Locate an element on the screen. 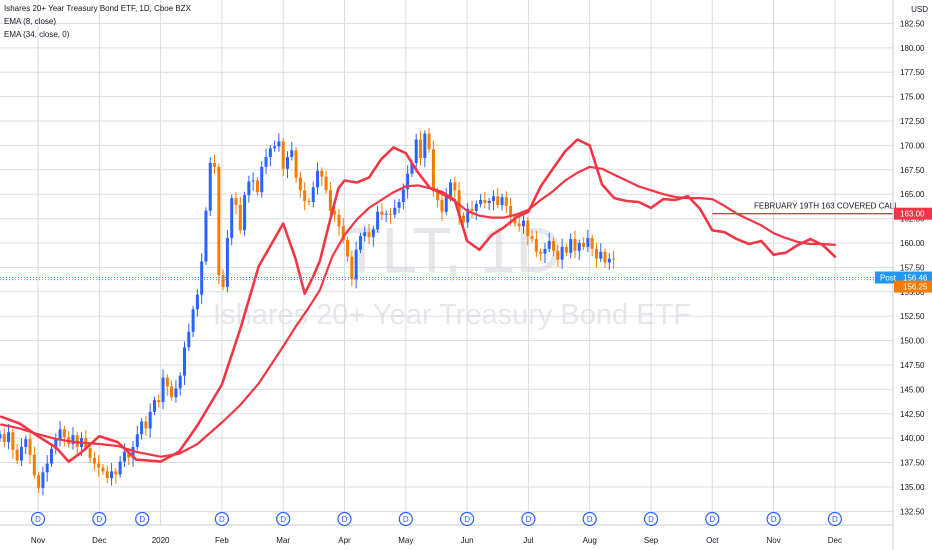  y-tick-label: 150.00 is located at coordinates (912, 341).